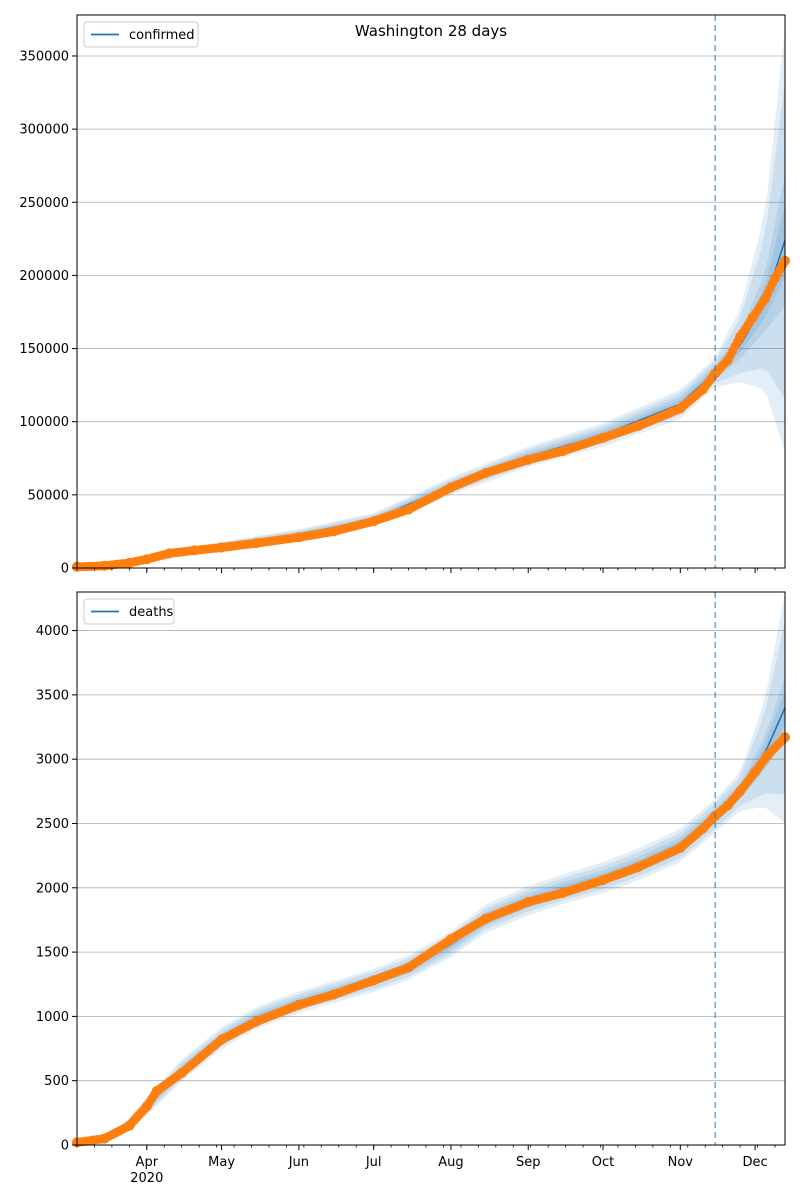 This screenshot has height=1200, width=800. What do you see at coordinates (44, 56) in the screenshot?
I see `y-tick-label: 350000` at bounding box center [44, 56].